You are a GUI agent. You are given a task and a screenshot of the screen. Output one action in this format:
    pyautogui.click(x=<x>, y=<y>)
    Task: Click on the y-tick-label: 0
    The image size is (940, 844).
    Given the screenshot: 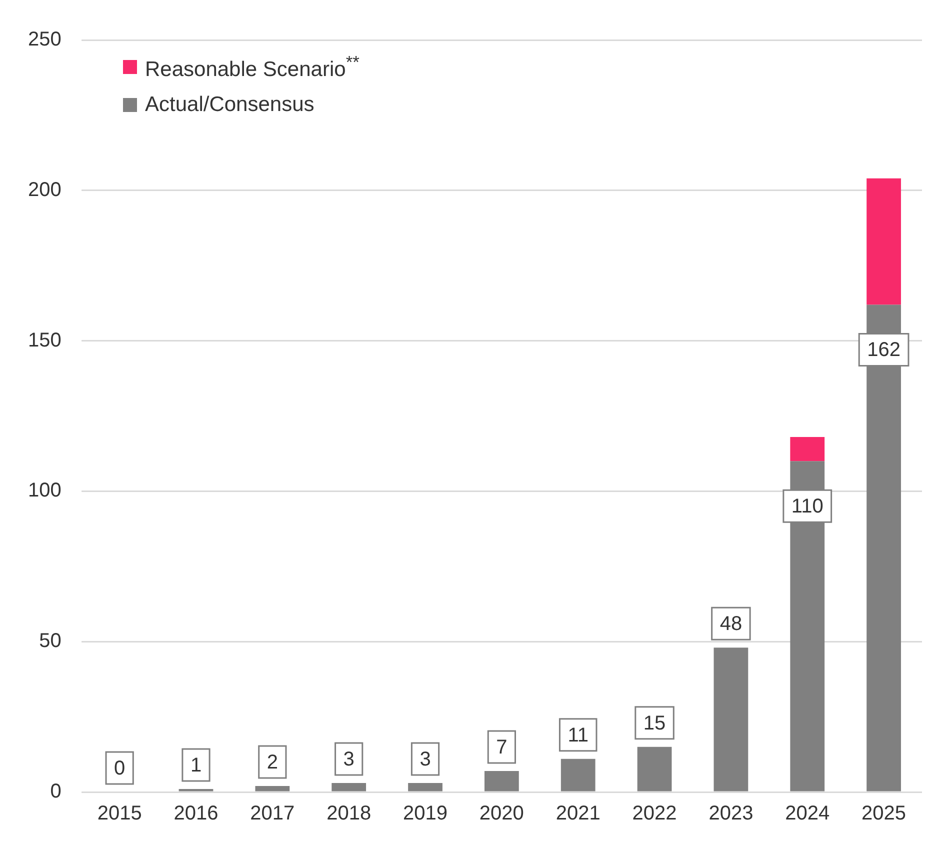 What is the action you would take?
    pyautogui.click(x=56, y=791)
    